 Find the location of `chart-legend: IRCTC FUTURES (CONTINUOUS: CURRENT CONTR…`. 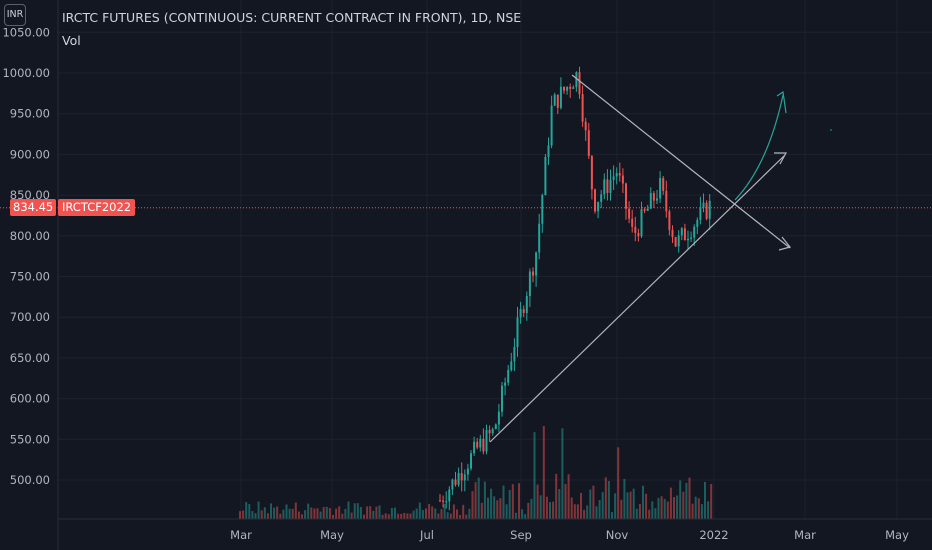

chart-legend: IRCTC FUTURES (CONTINUOUS: CURRENT CONTR… is located at coordinates (291, 29).